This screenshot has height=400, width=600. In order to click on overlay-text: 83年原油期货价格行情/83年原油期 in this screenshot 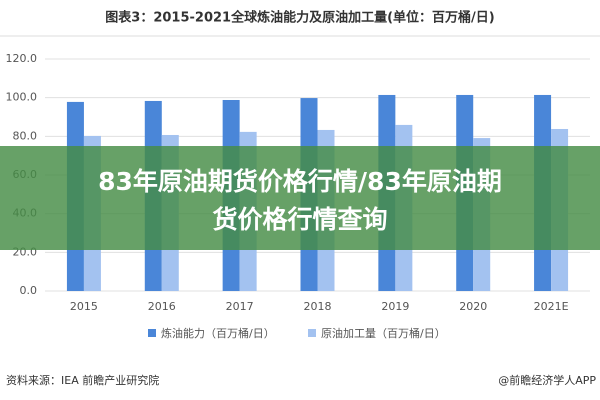, I will do `click(300, 181)`.